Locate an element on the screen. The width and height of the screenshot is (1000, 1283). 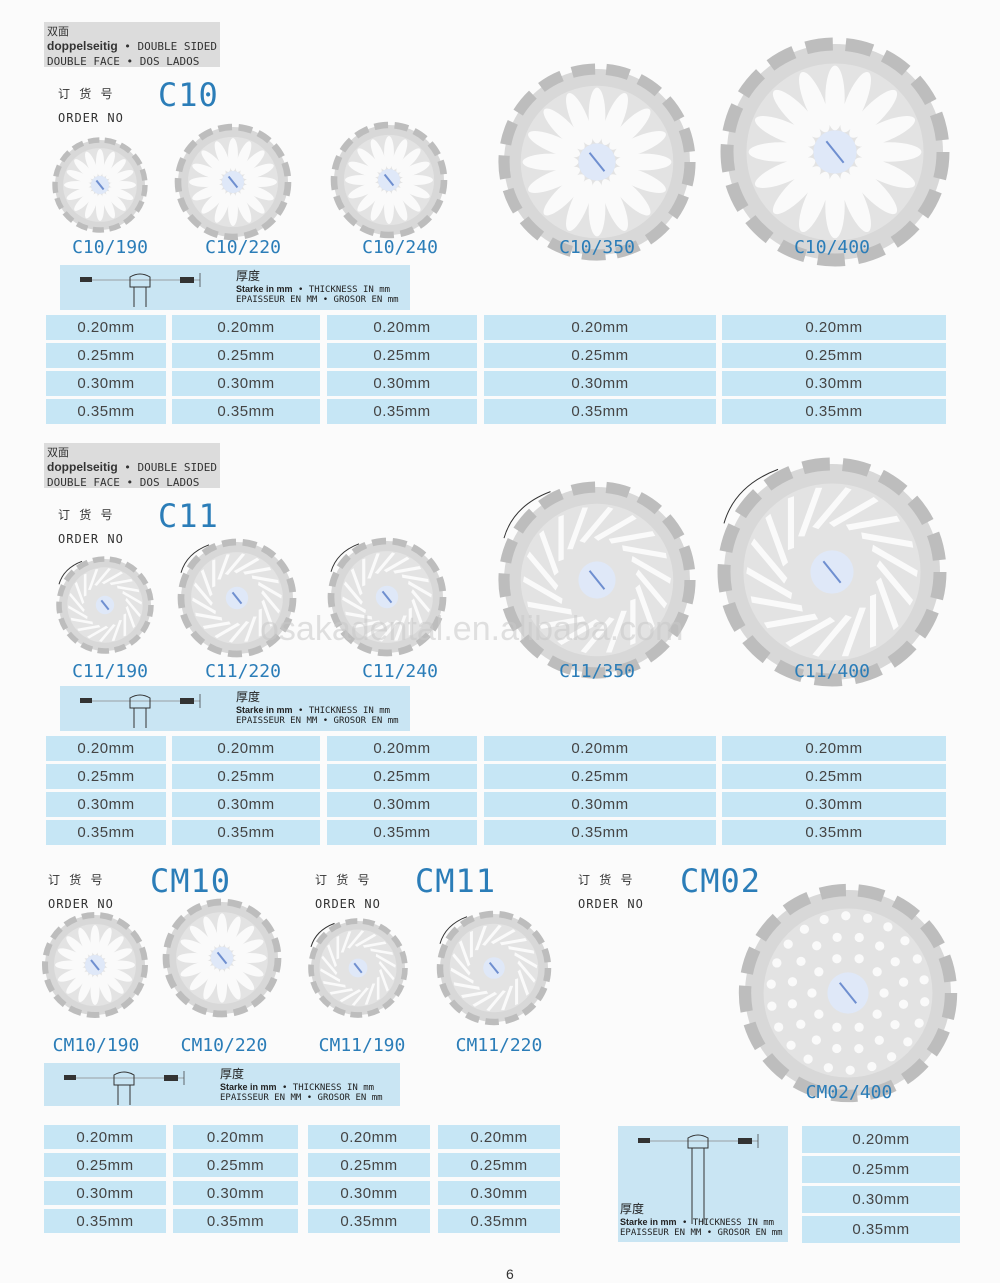
disc-order-code: C11/350 is located at coordinates (597, 671).